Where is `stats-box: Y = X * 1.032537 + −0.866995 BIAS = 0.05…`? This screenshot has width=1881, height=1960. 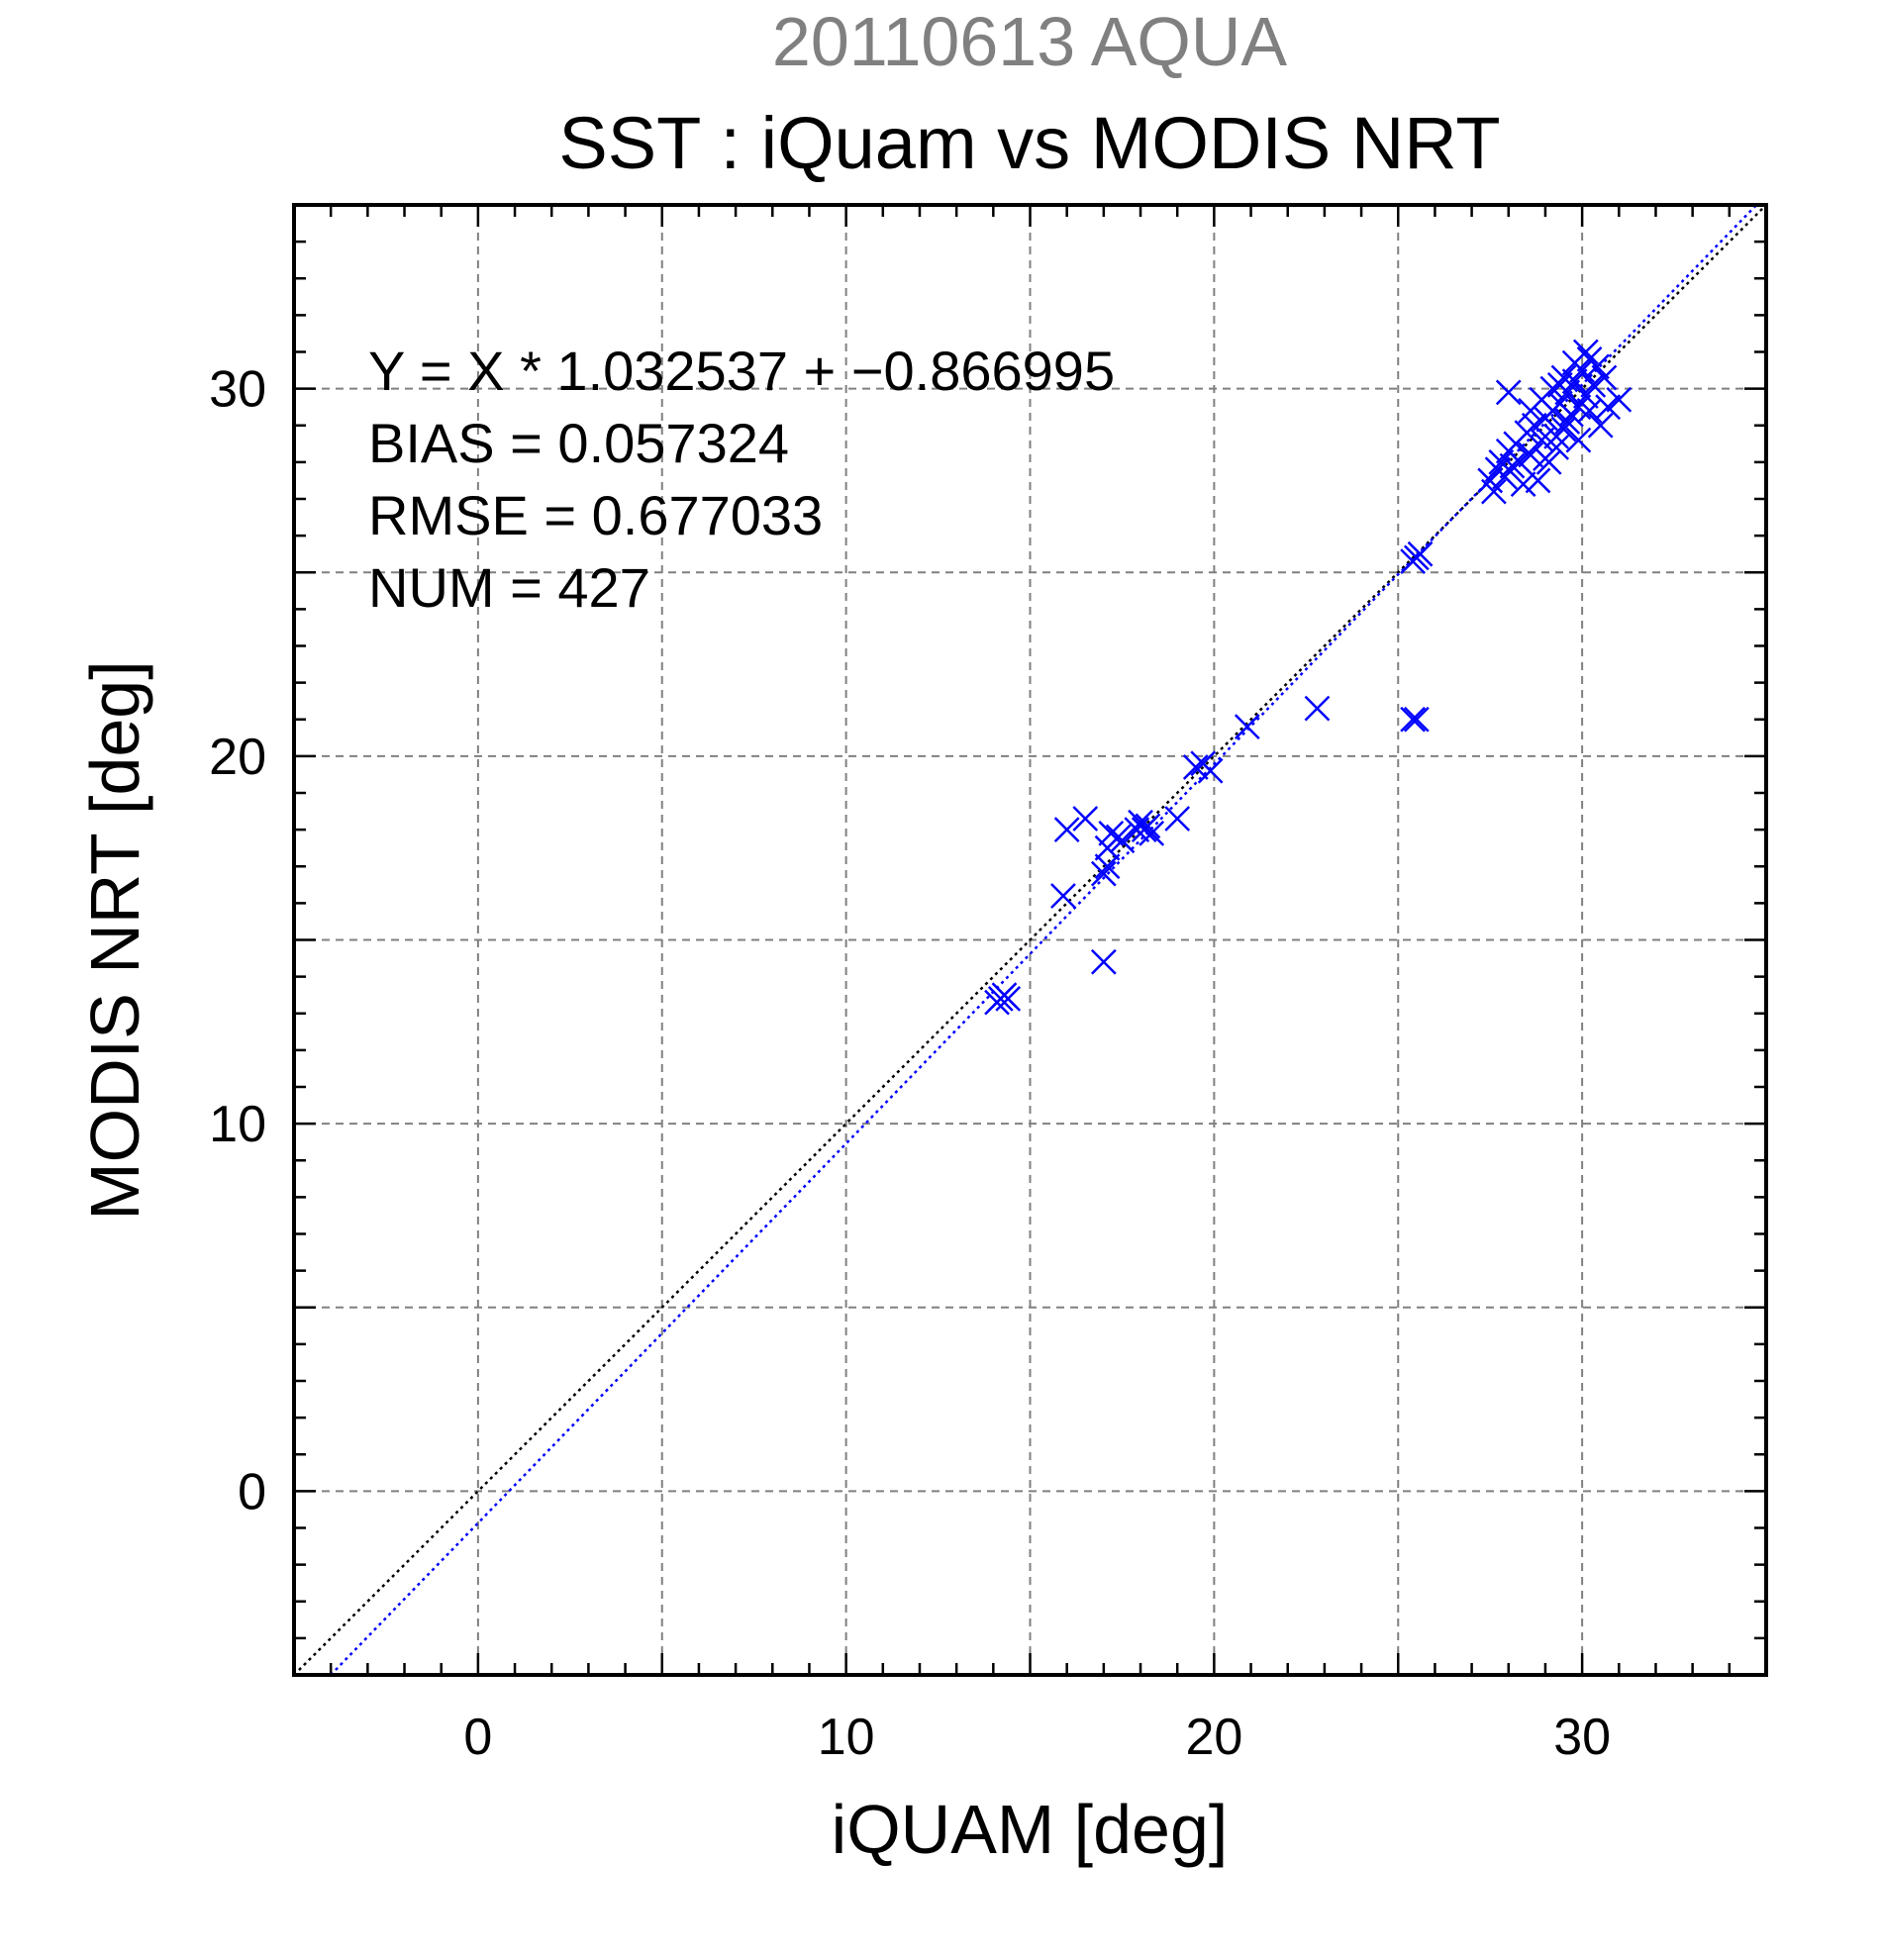
stats-box: Y = X * 1.032537 + −0.866995 BIAS = 0.05… is located at coordinates (742, 479).